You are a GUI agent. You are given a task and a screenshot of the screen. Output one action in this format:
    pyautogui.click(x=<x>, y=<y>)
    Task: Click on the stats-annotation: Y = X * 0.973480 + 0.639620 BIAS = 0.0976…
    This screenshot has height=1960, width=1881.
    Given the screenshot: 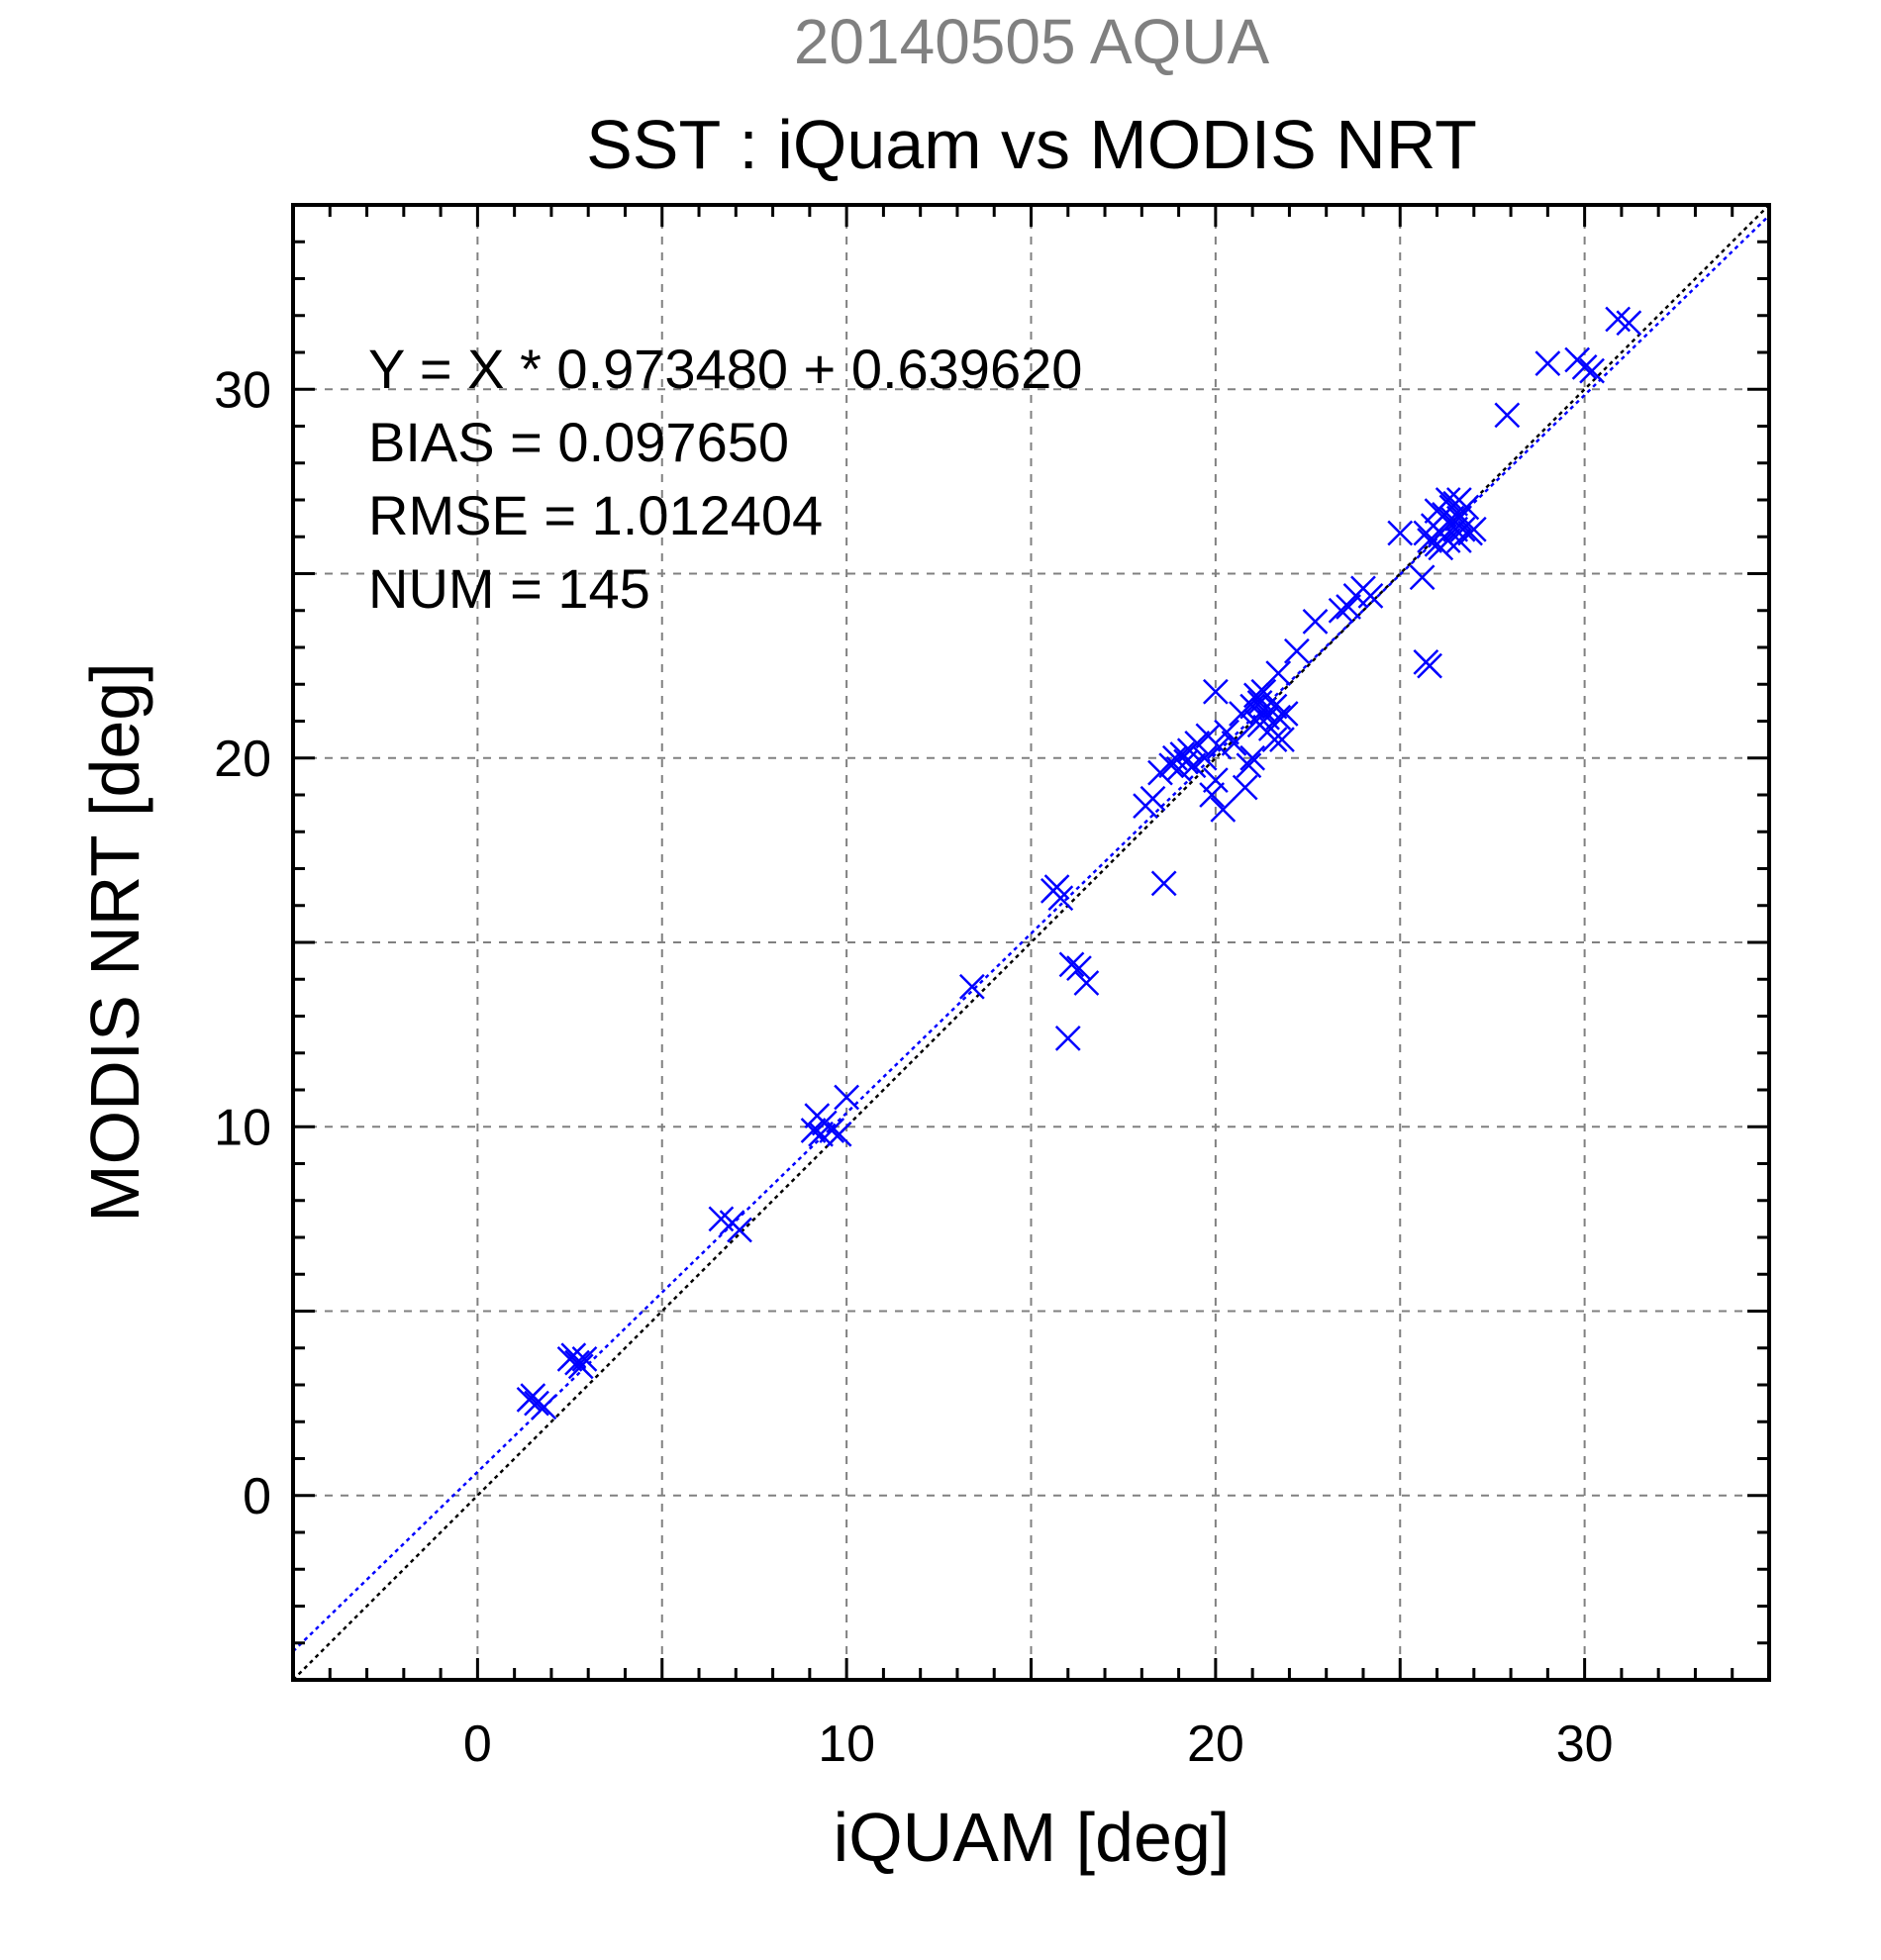 What is the action you would take?
    pyautogui.click(x=725, y=479)
    